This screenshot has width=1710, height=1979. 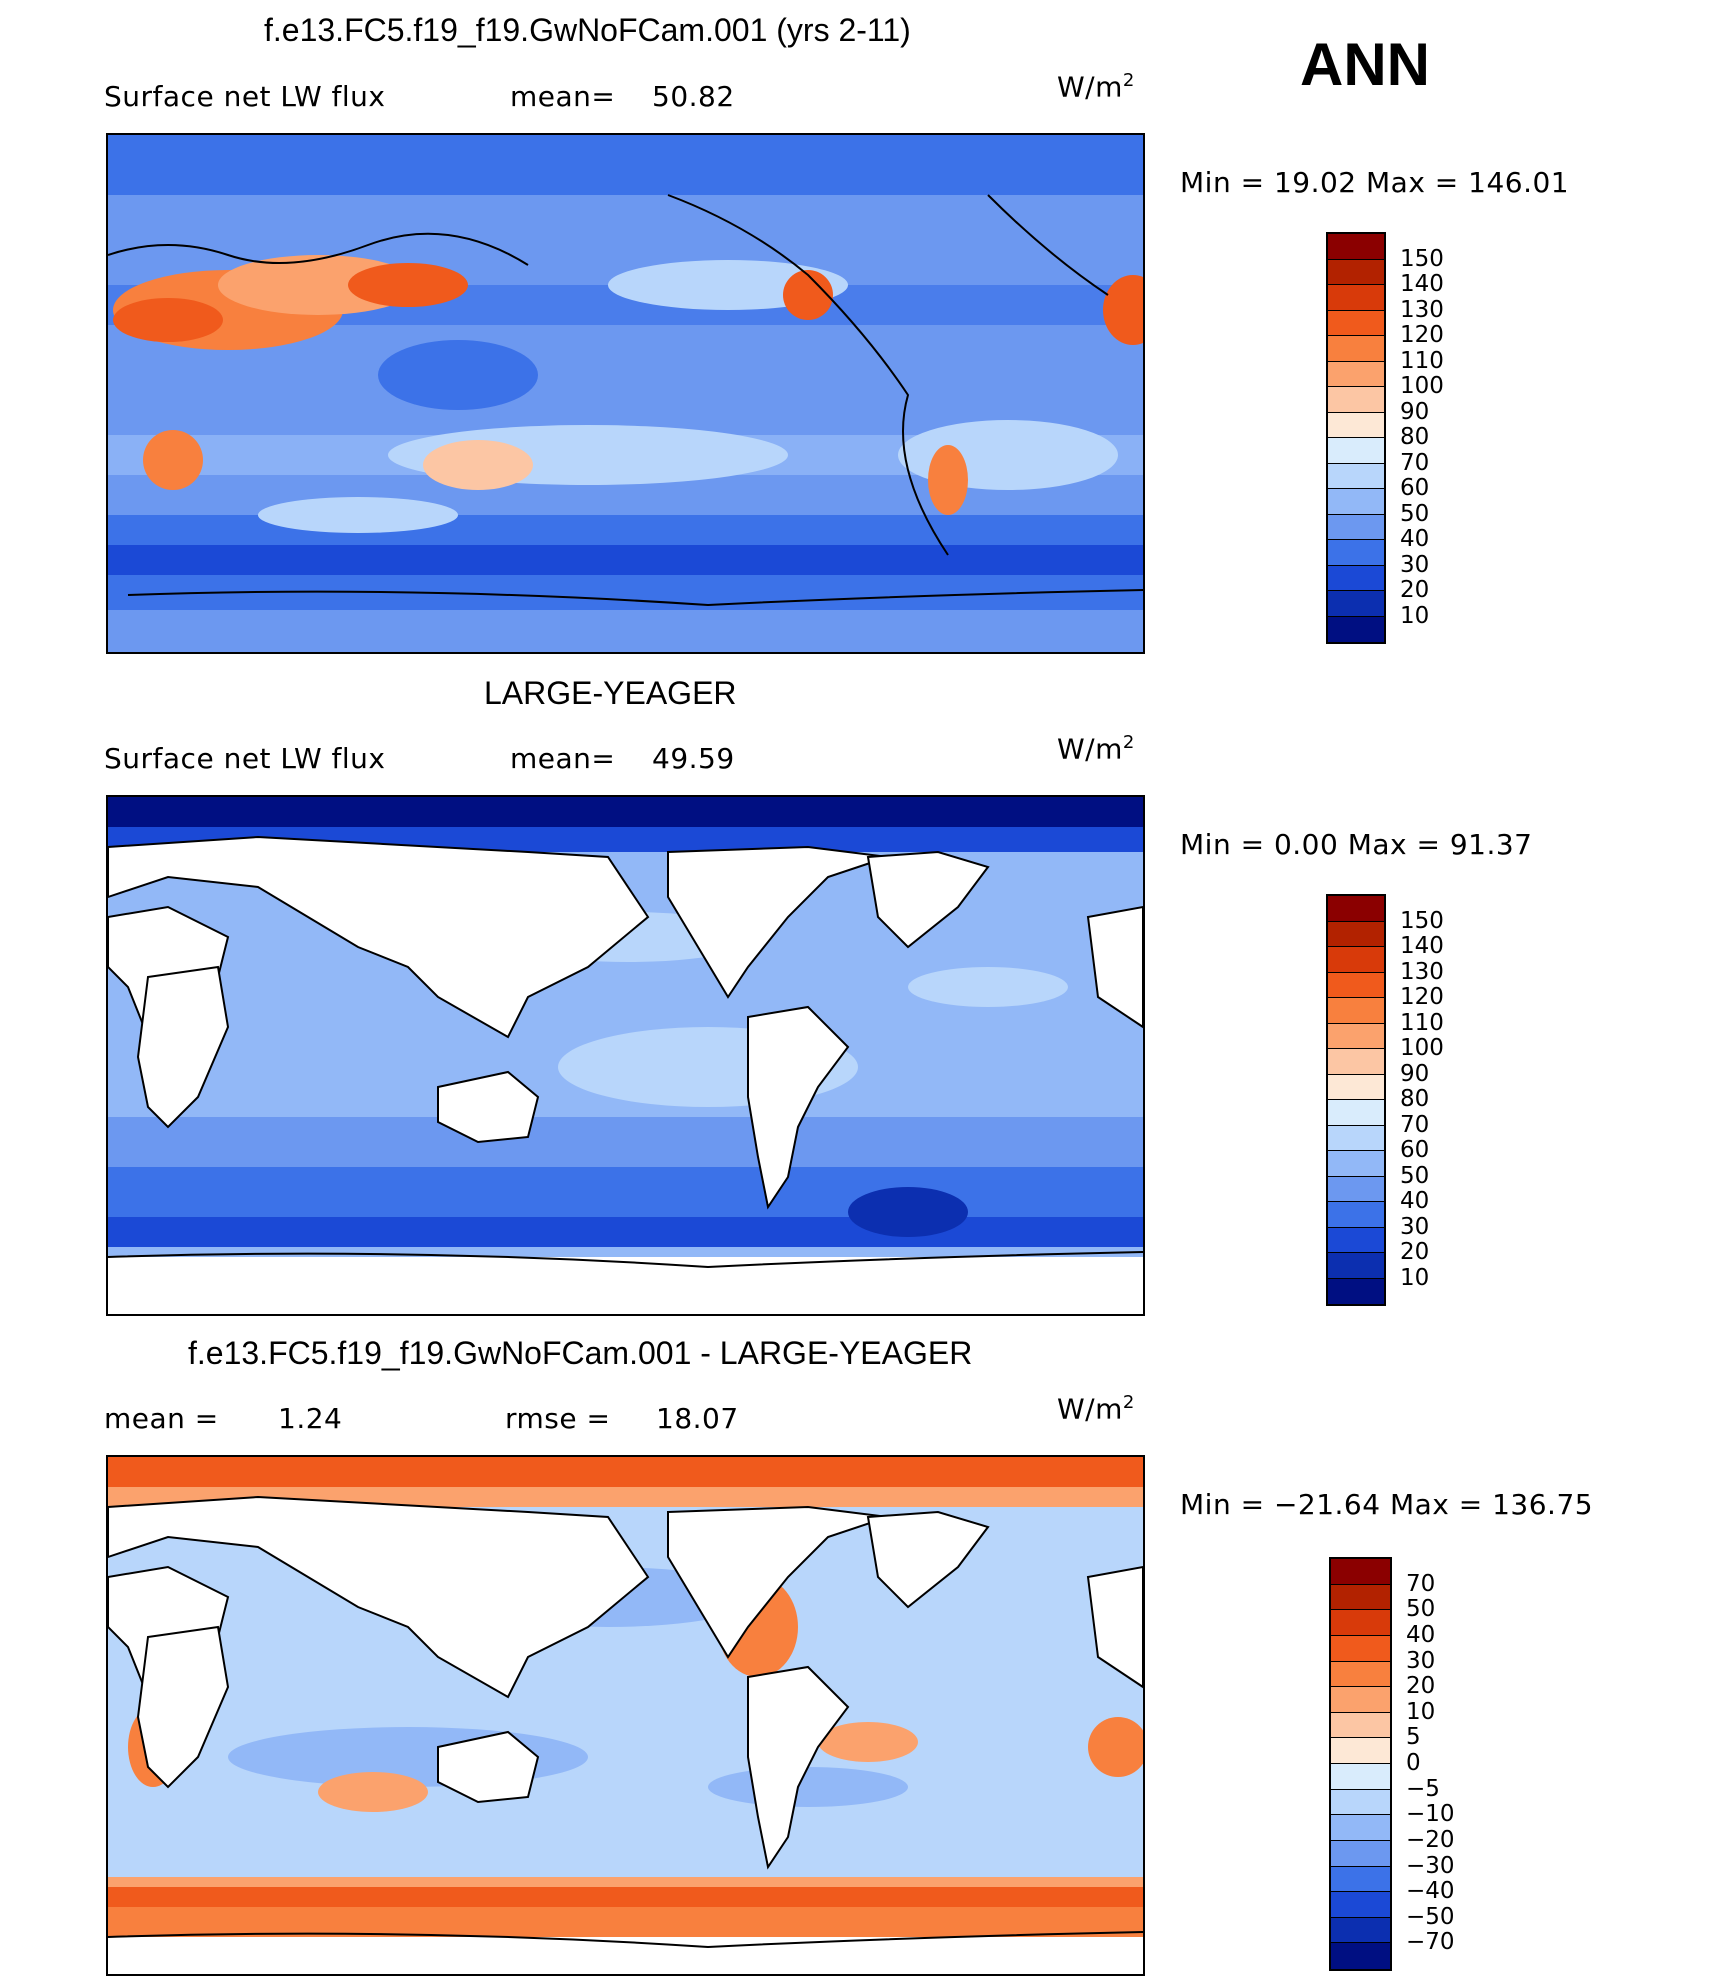 I want to click on colorbar-tick-label: −5, so click(x=1423, y=1788).